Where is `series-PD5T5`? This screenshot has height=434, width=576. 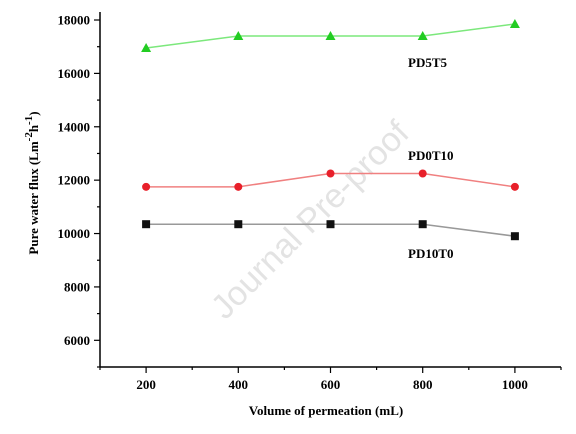 series-PD5T5 is located at coordinates (330, 36).